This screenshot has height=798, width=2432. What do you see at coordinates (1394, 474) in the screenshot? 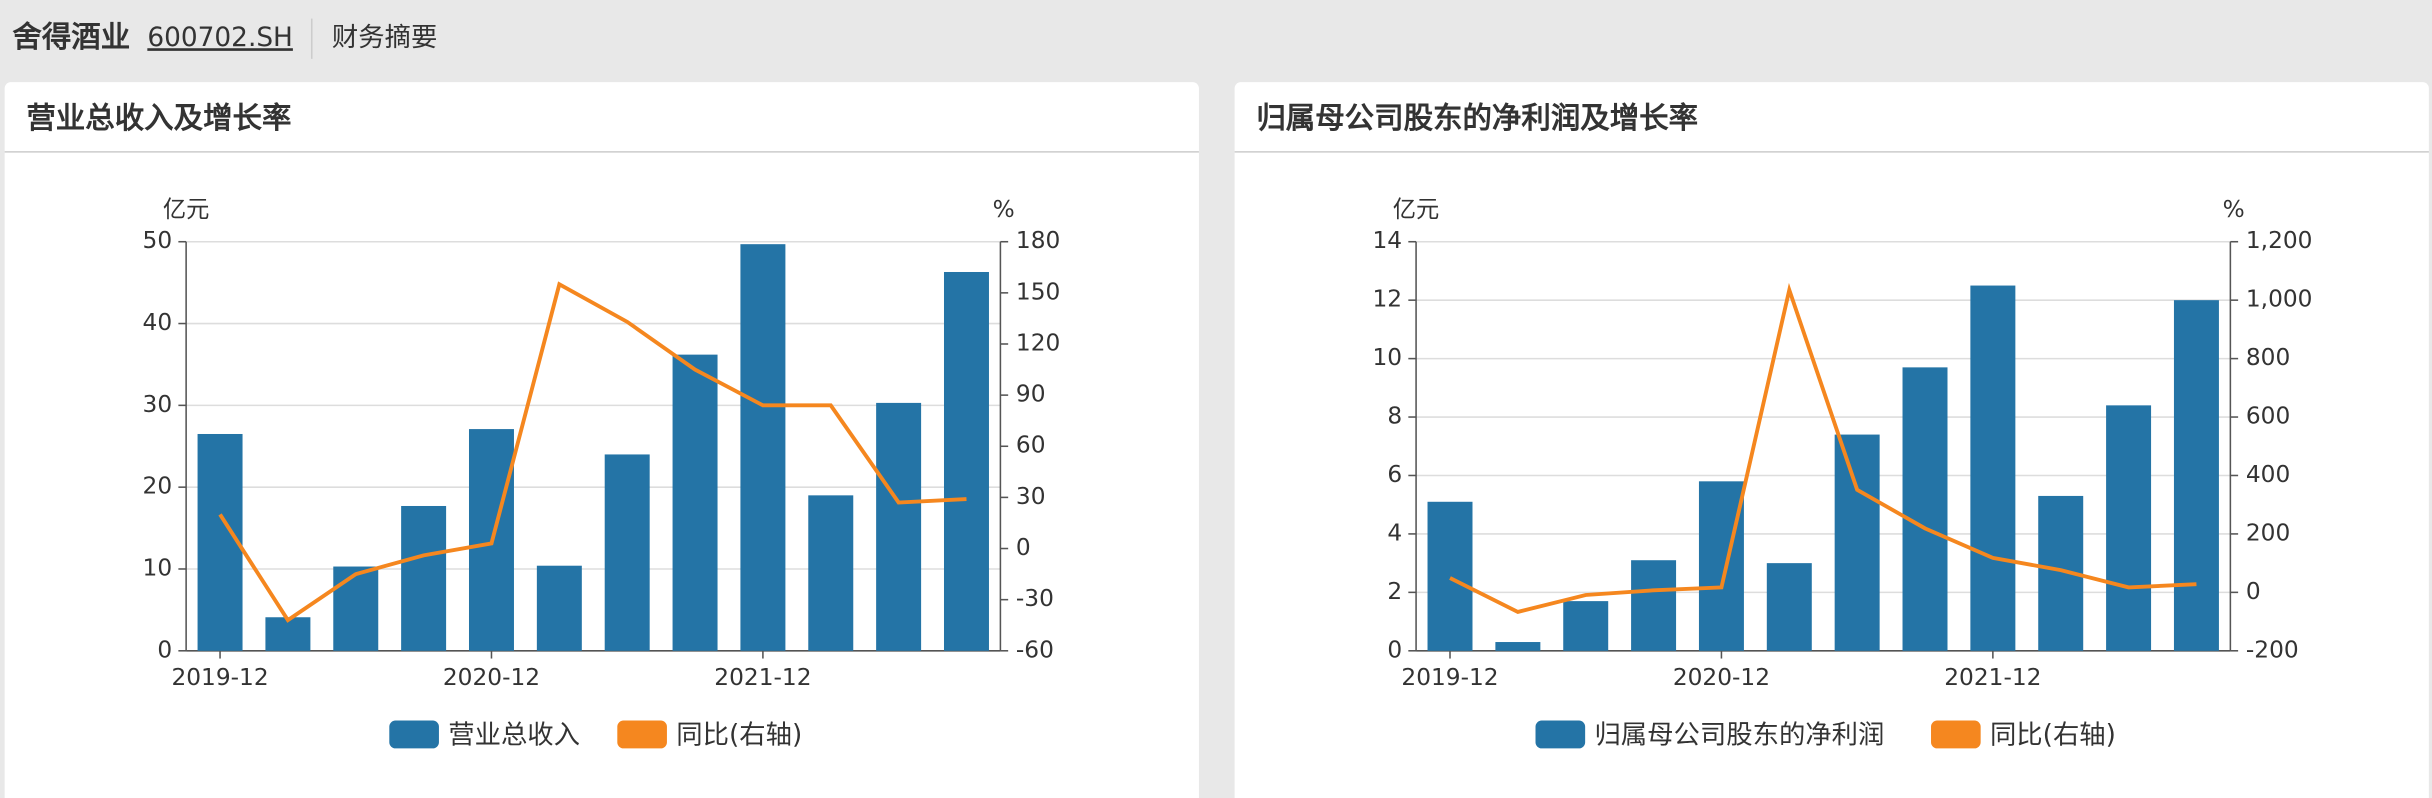
I see `y-tick-label: 6` at bounding box center [1394, 474].